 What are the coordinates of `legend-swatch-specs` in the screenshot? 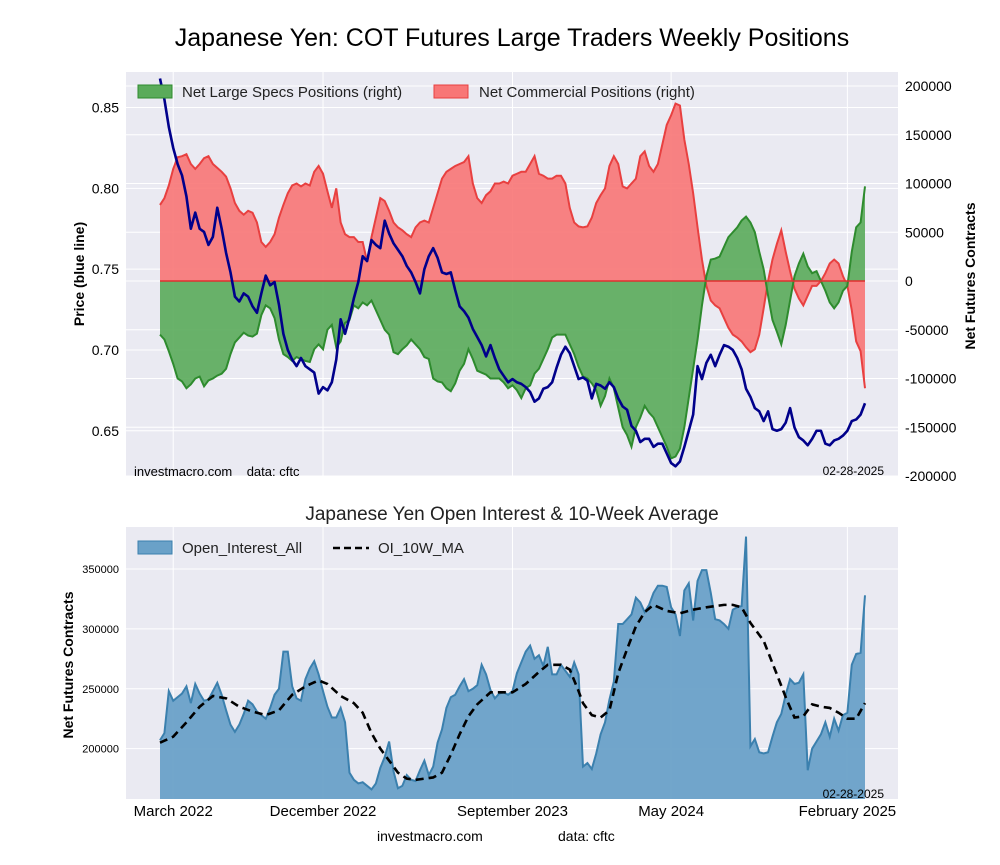 It's located at (155, 91).